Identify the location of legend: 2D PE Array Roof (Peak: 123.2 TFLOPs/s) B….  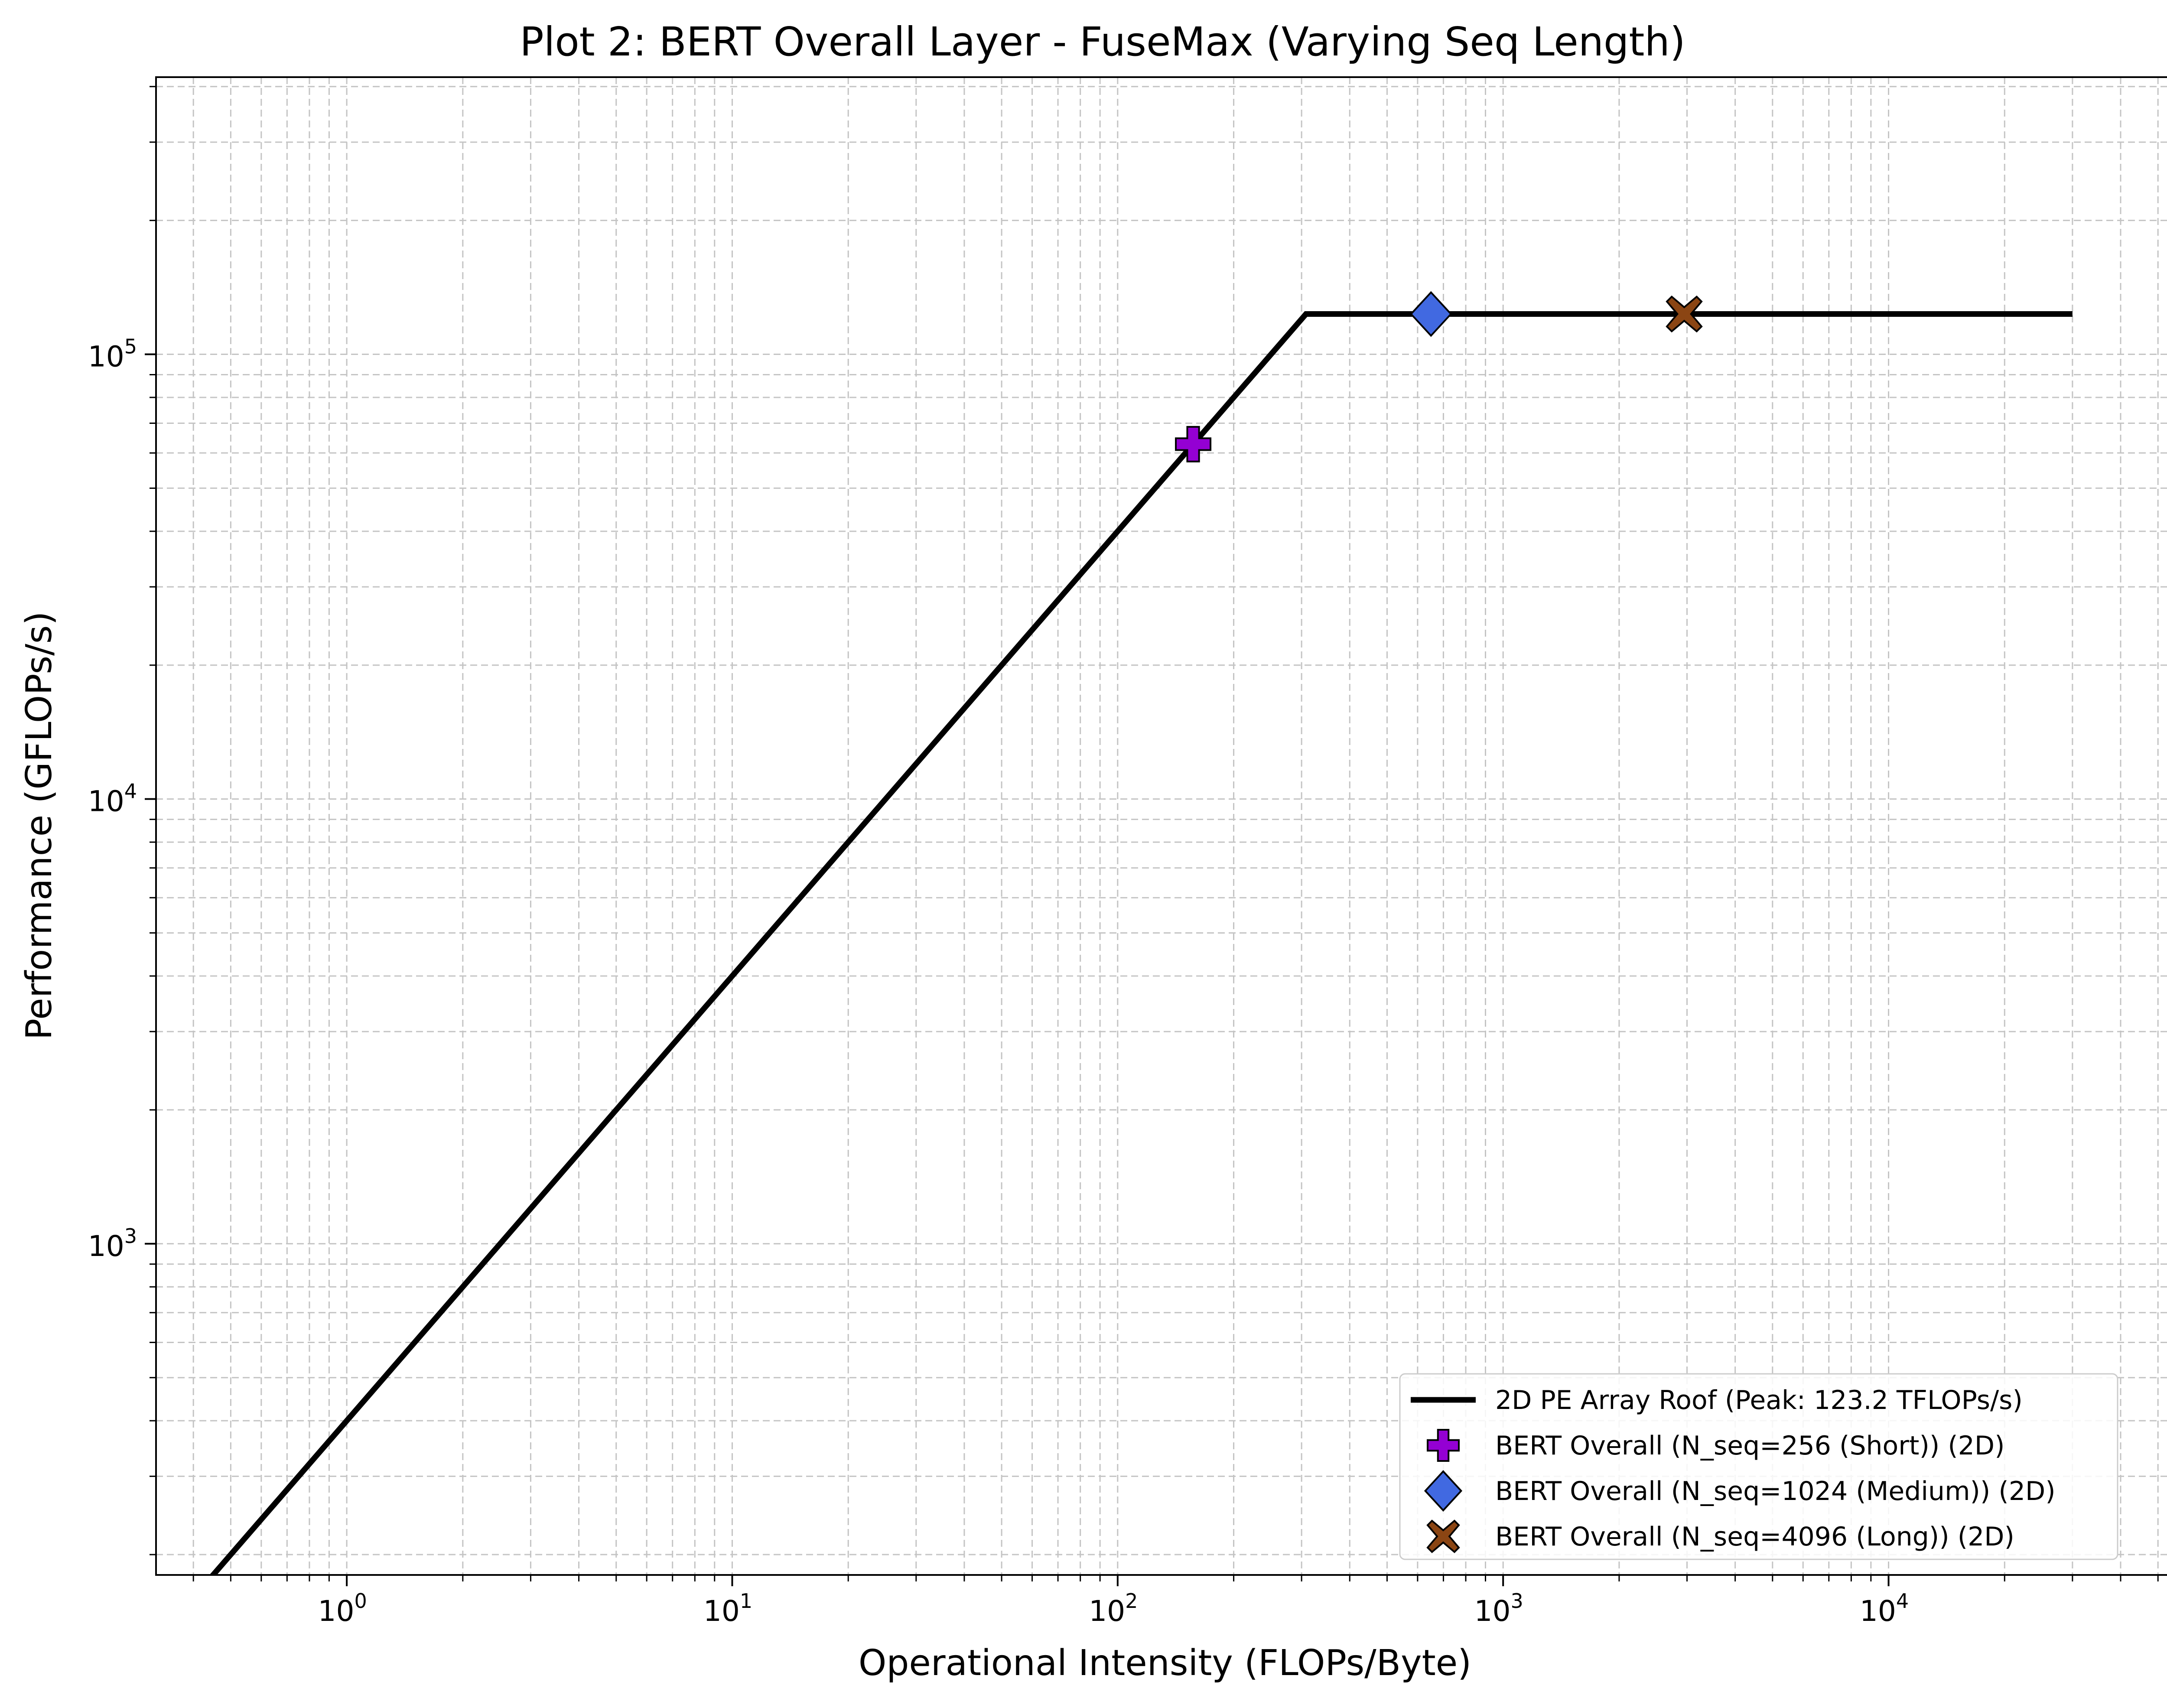
(1758, 1467).